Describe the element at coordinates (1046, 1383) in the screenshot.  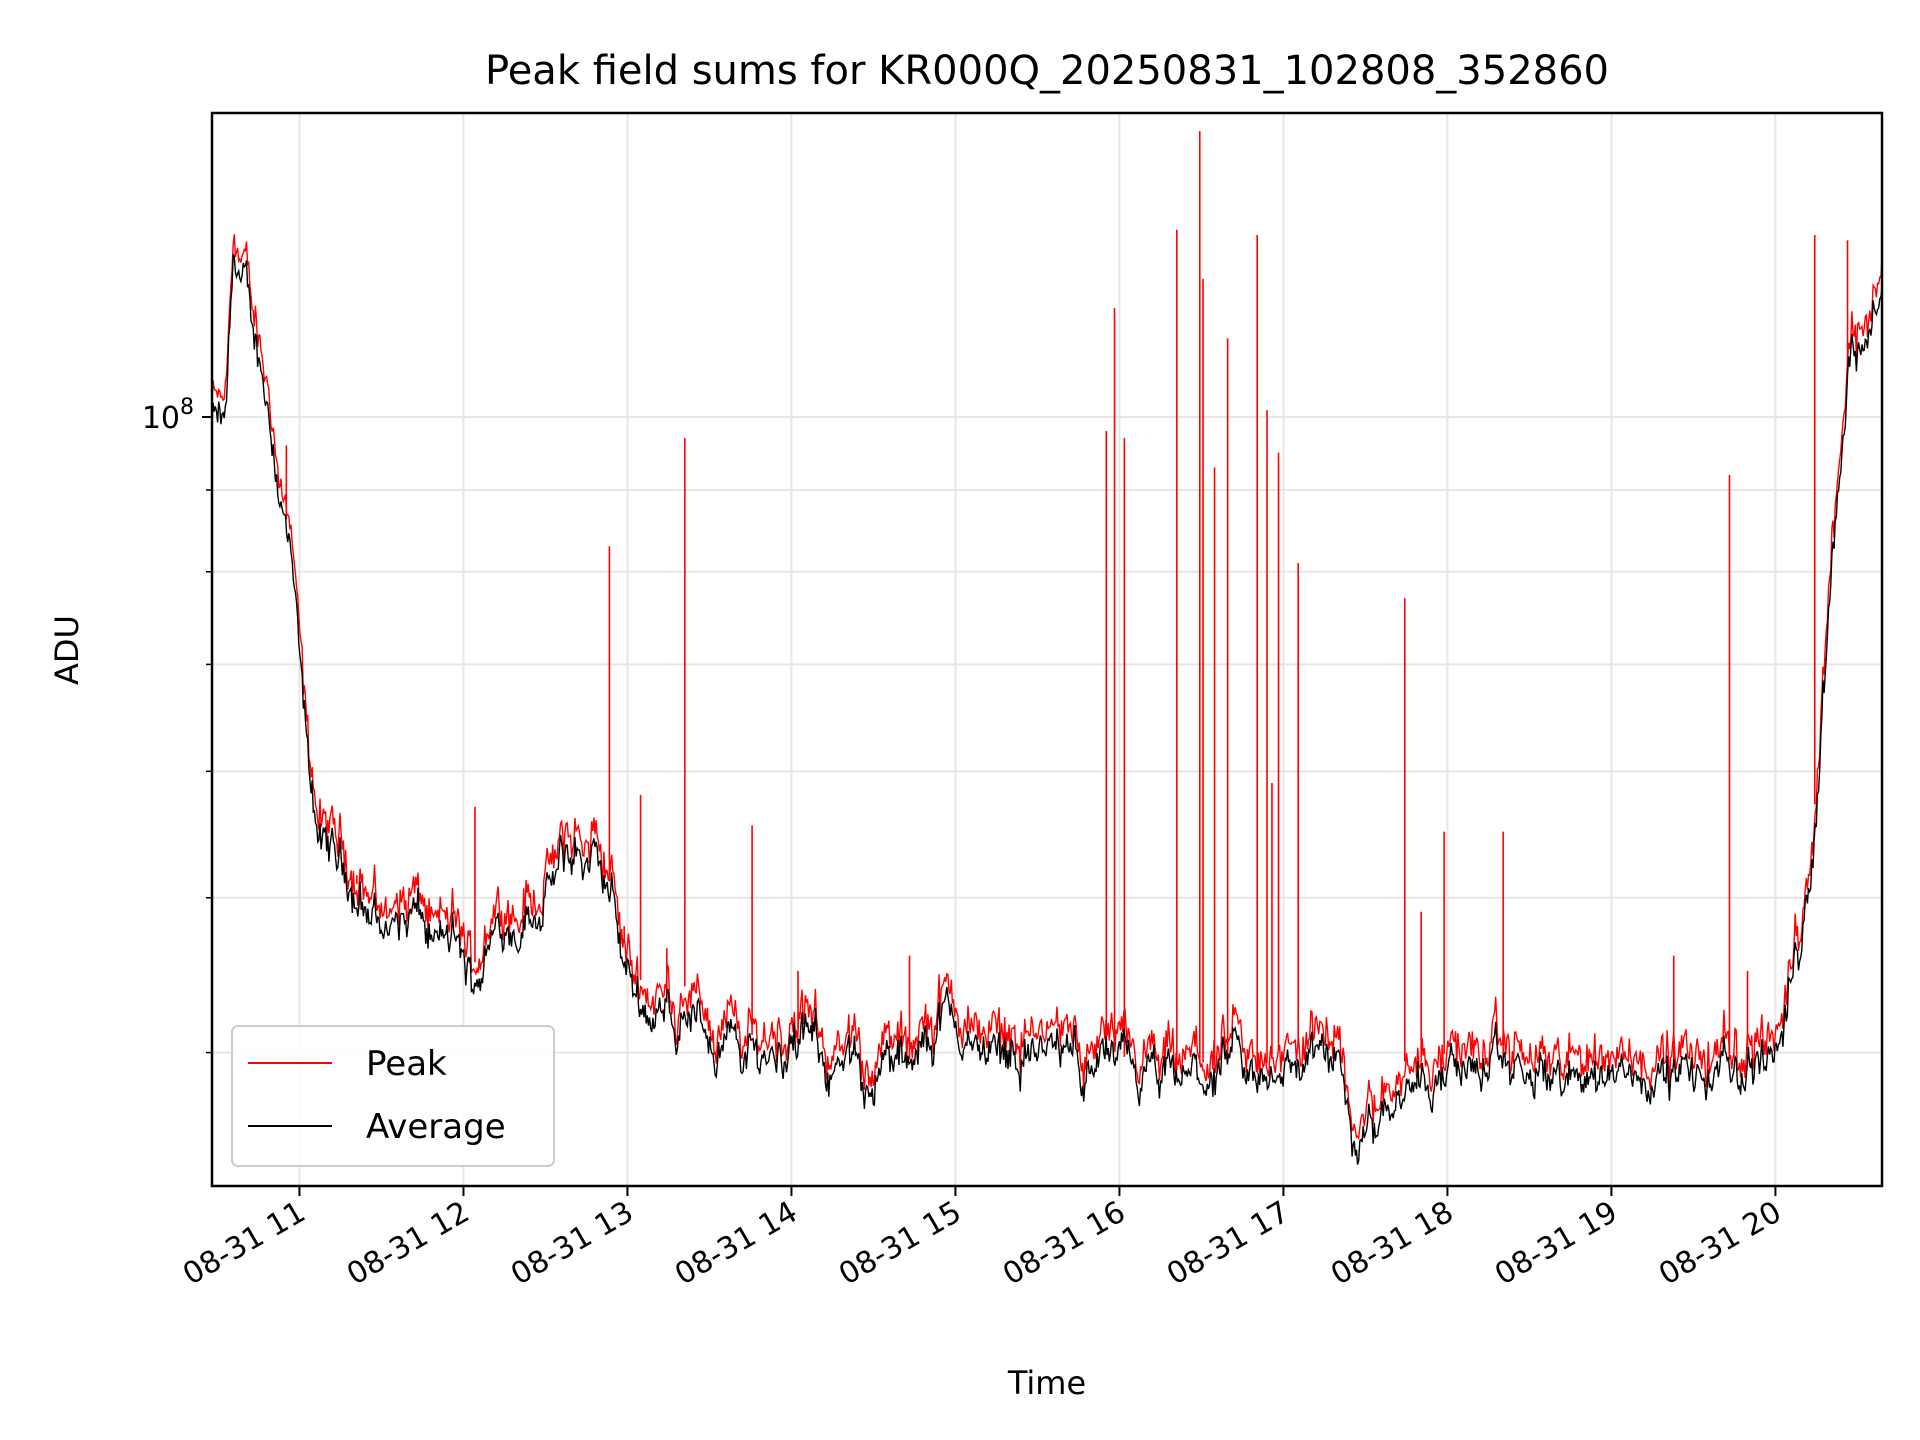
I see `x-axis-title: Time` at that location.